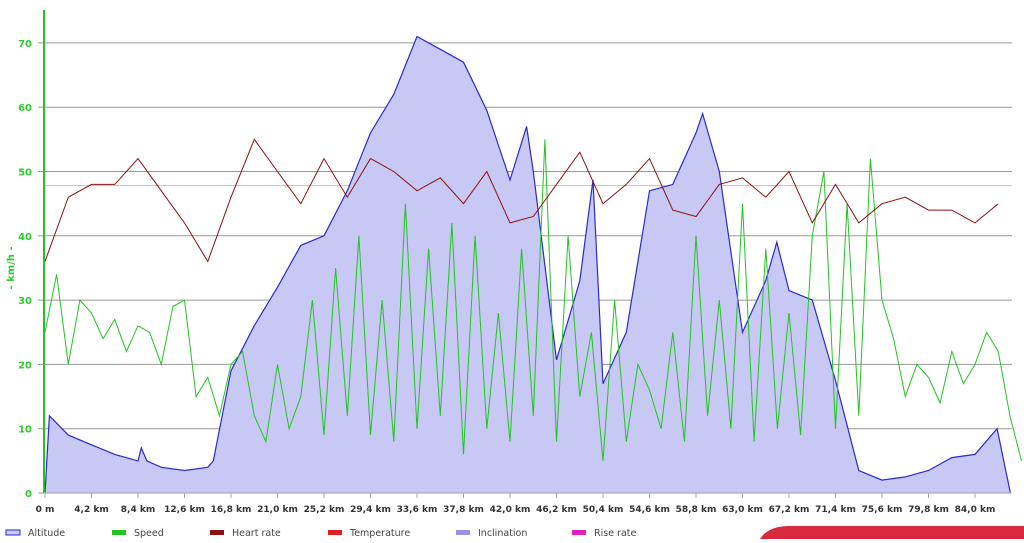 This screenshot has width=1024, height=543. What do you see at coordinates (502, 533) in the screenshot?
I see `legend-label: Inclination` at bounding box center [502, 533].